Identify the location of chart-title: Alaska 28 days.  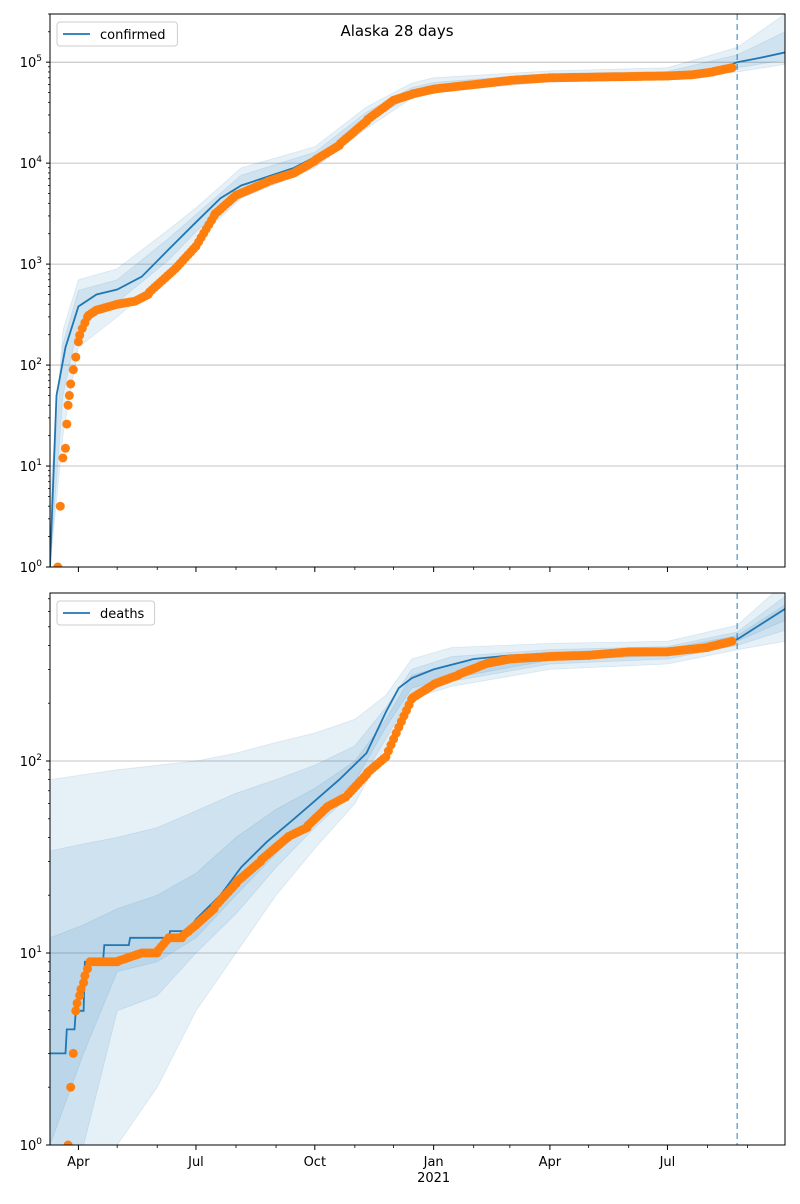
(396, 31).